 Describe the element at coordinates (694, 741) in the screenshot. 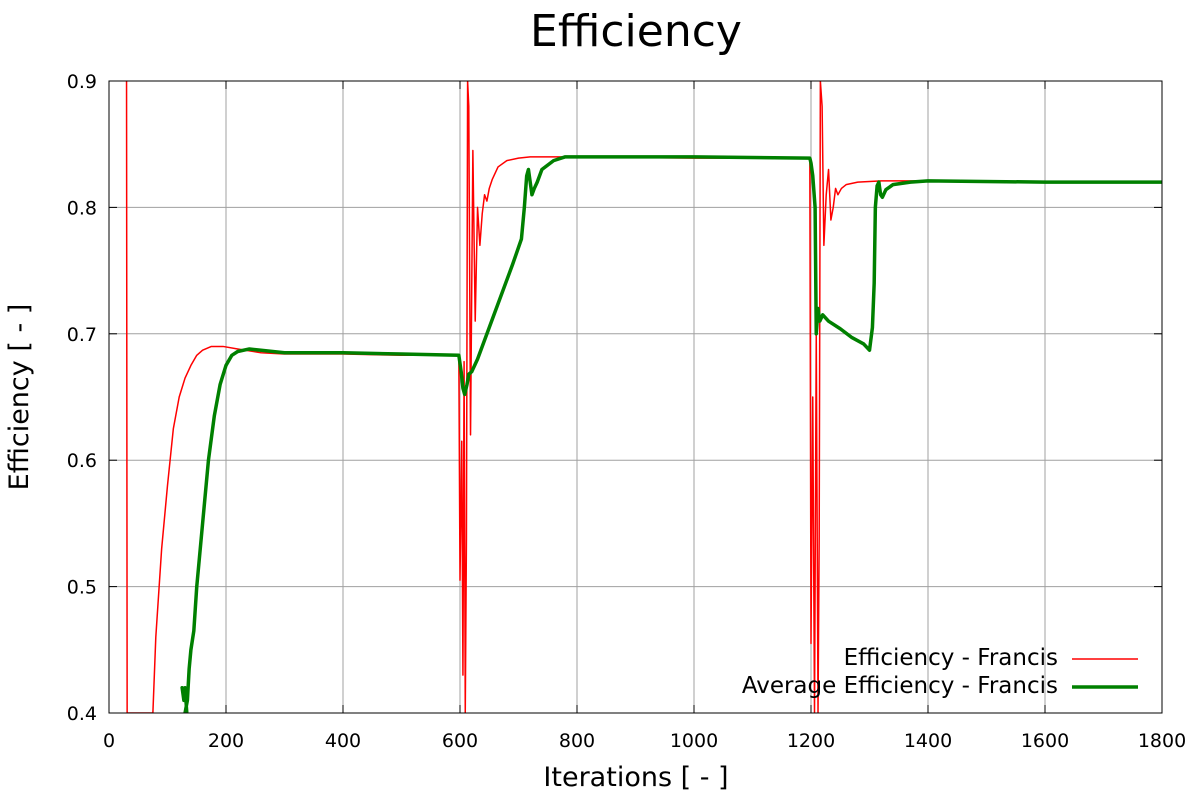

I see `x-tick-label: 1000` at that location.